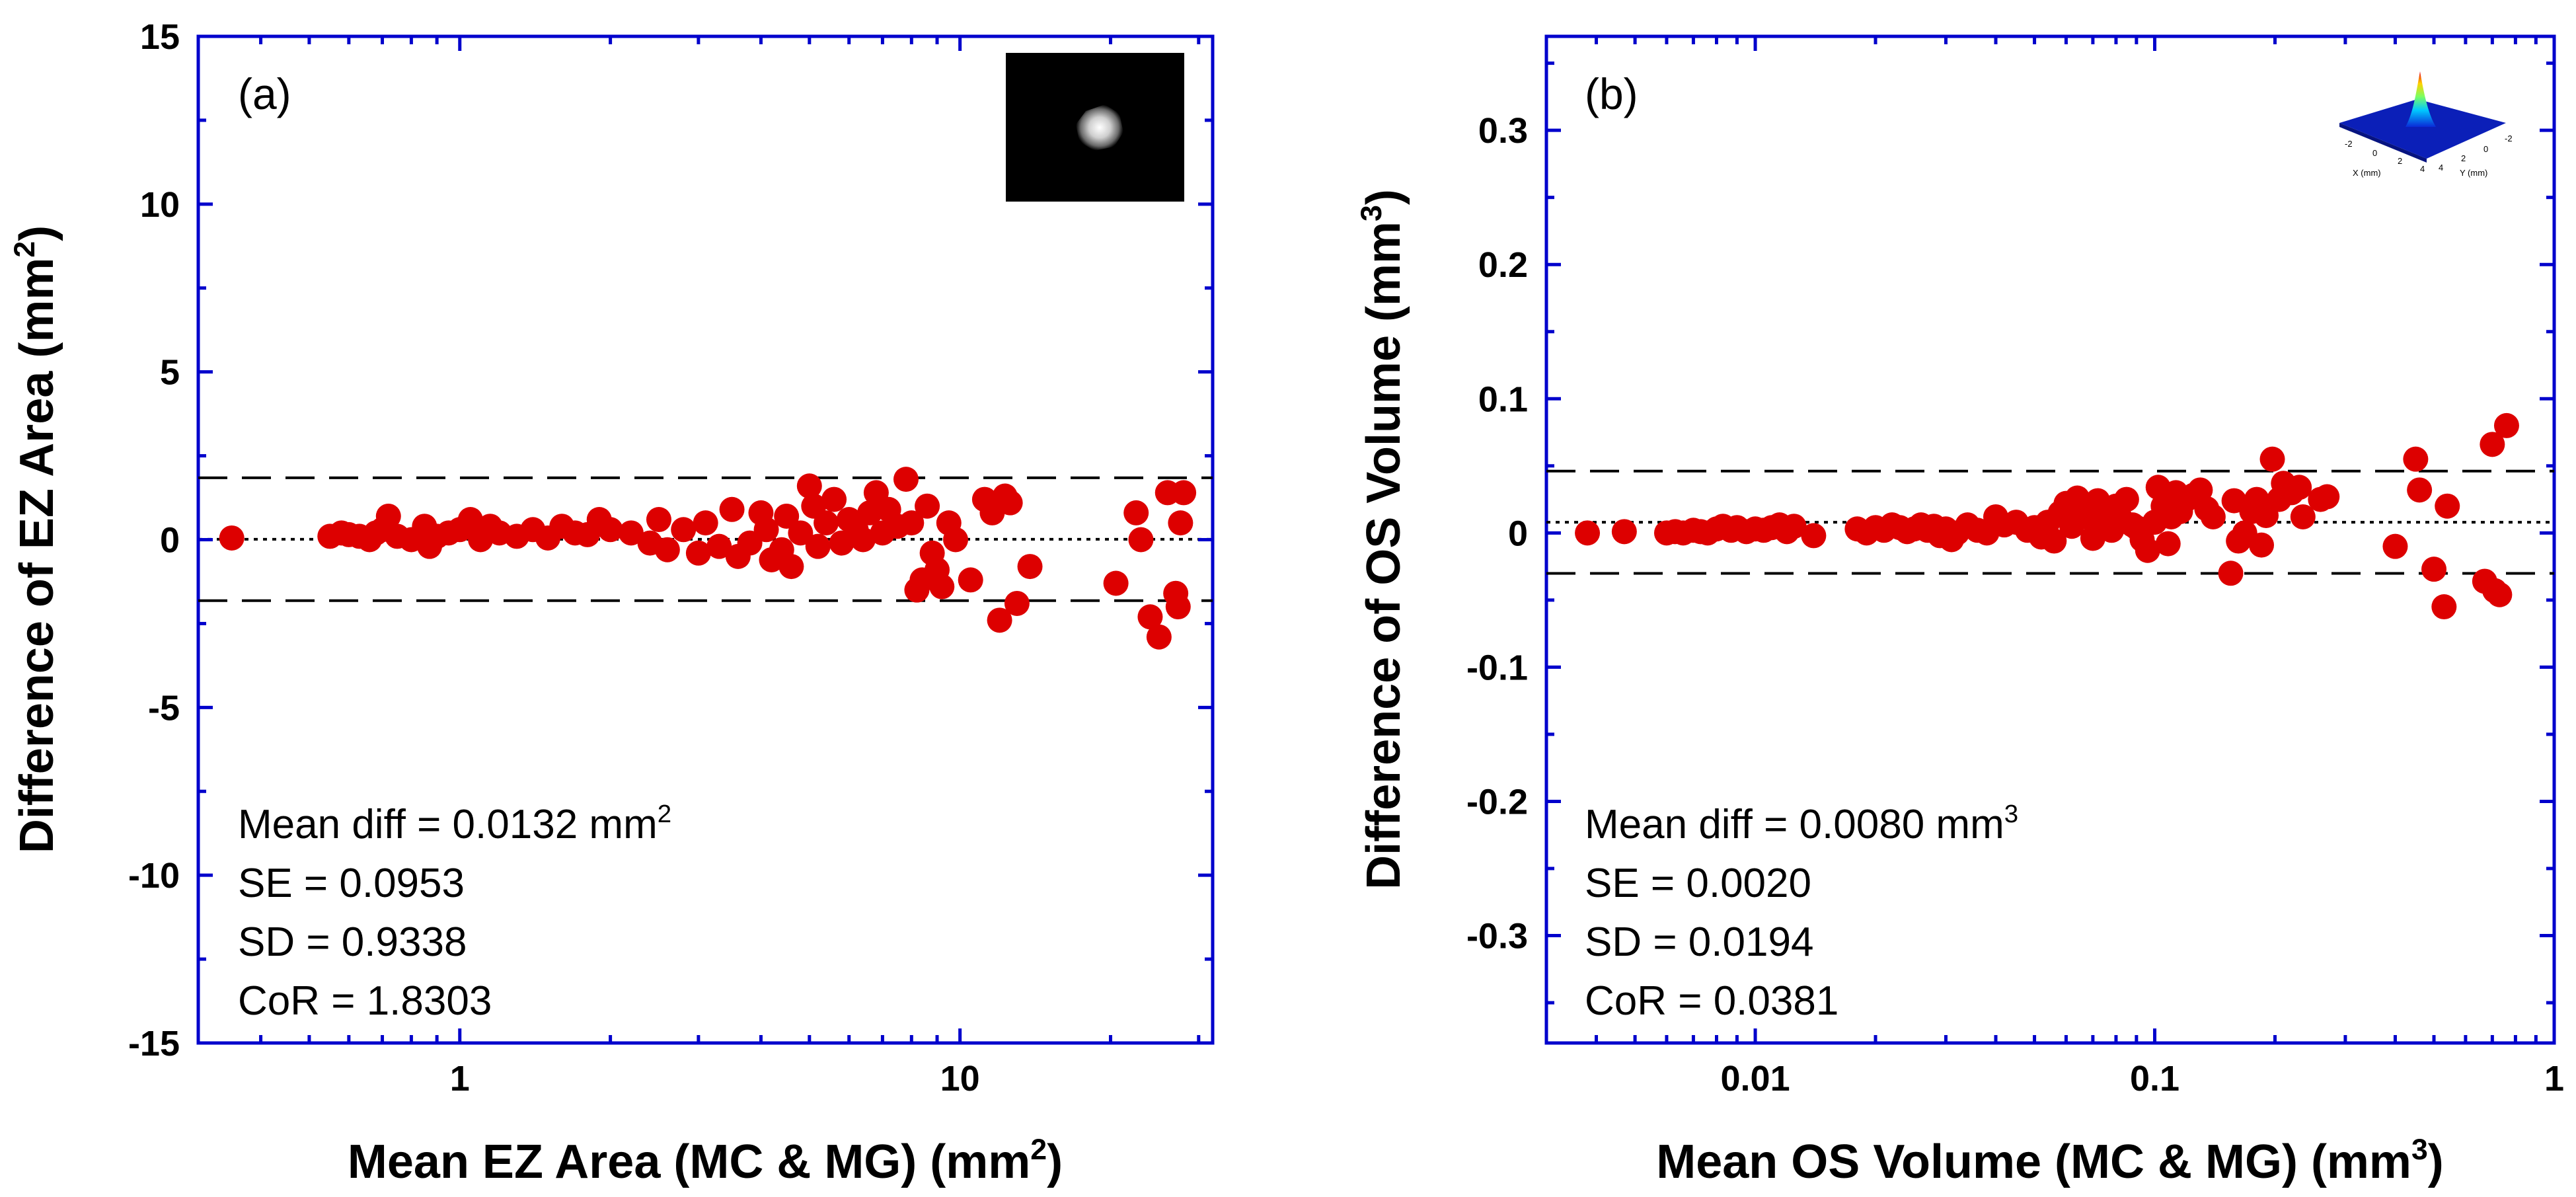 Image resolution: width=2576 pixels, height=1197 pixels. I want to click on y-tick-label: -10, so click(154, 876).